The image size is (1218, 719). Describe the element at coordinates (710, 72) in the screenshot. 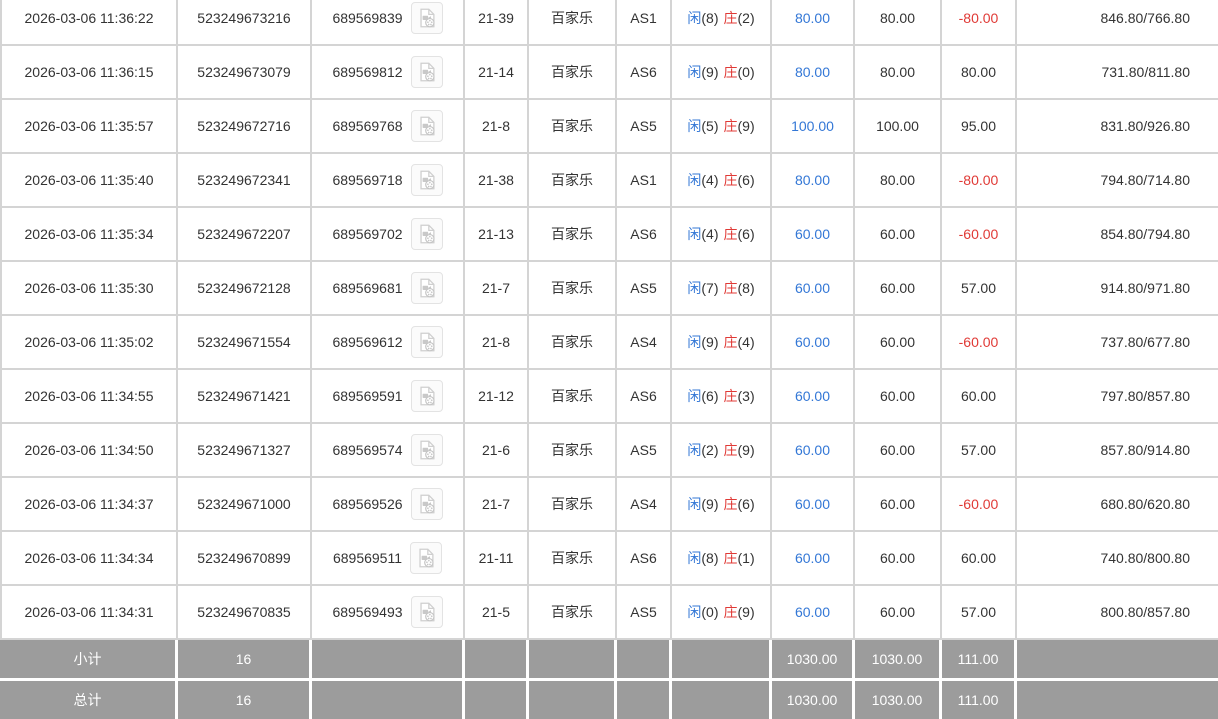

I see `player-score: (9)` at that location.